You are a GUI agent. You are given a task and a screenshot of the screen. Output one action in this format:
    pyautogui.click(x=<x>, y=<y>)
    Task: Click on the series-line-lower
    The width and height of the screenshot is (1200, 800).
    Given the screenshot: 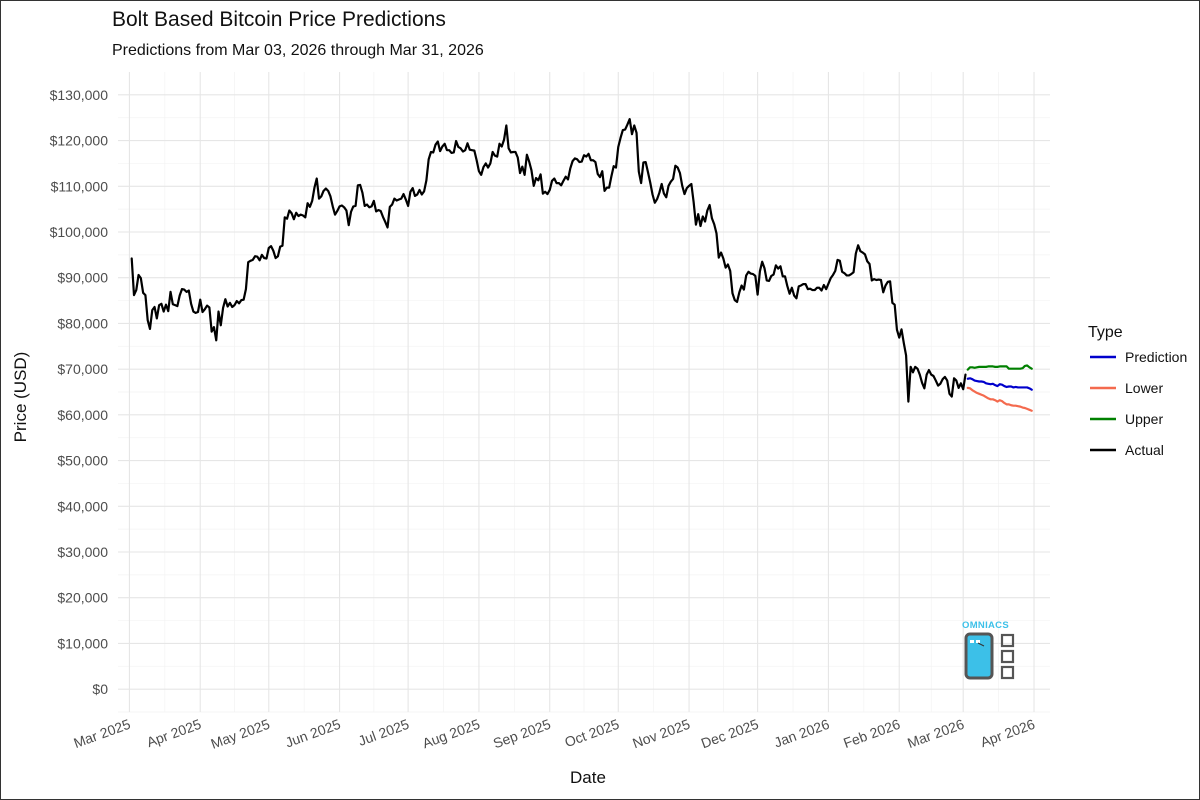 What is the action you would take?
    pyautogui.click(x=999, y=399)
    